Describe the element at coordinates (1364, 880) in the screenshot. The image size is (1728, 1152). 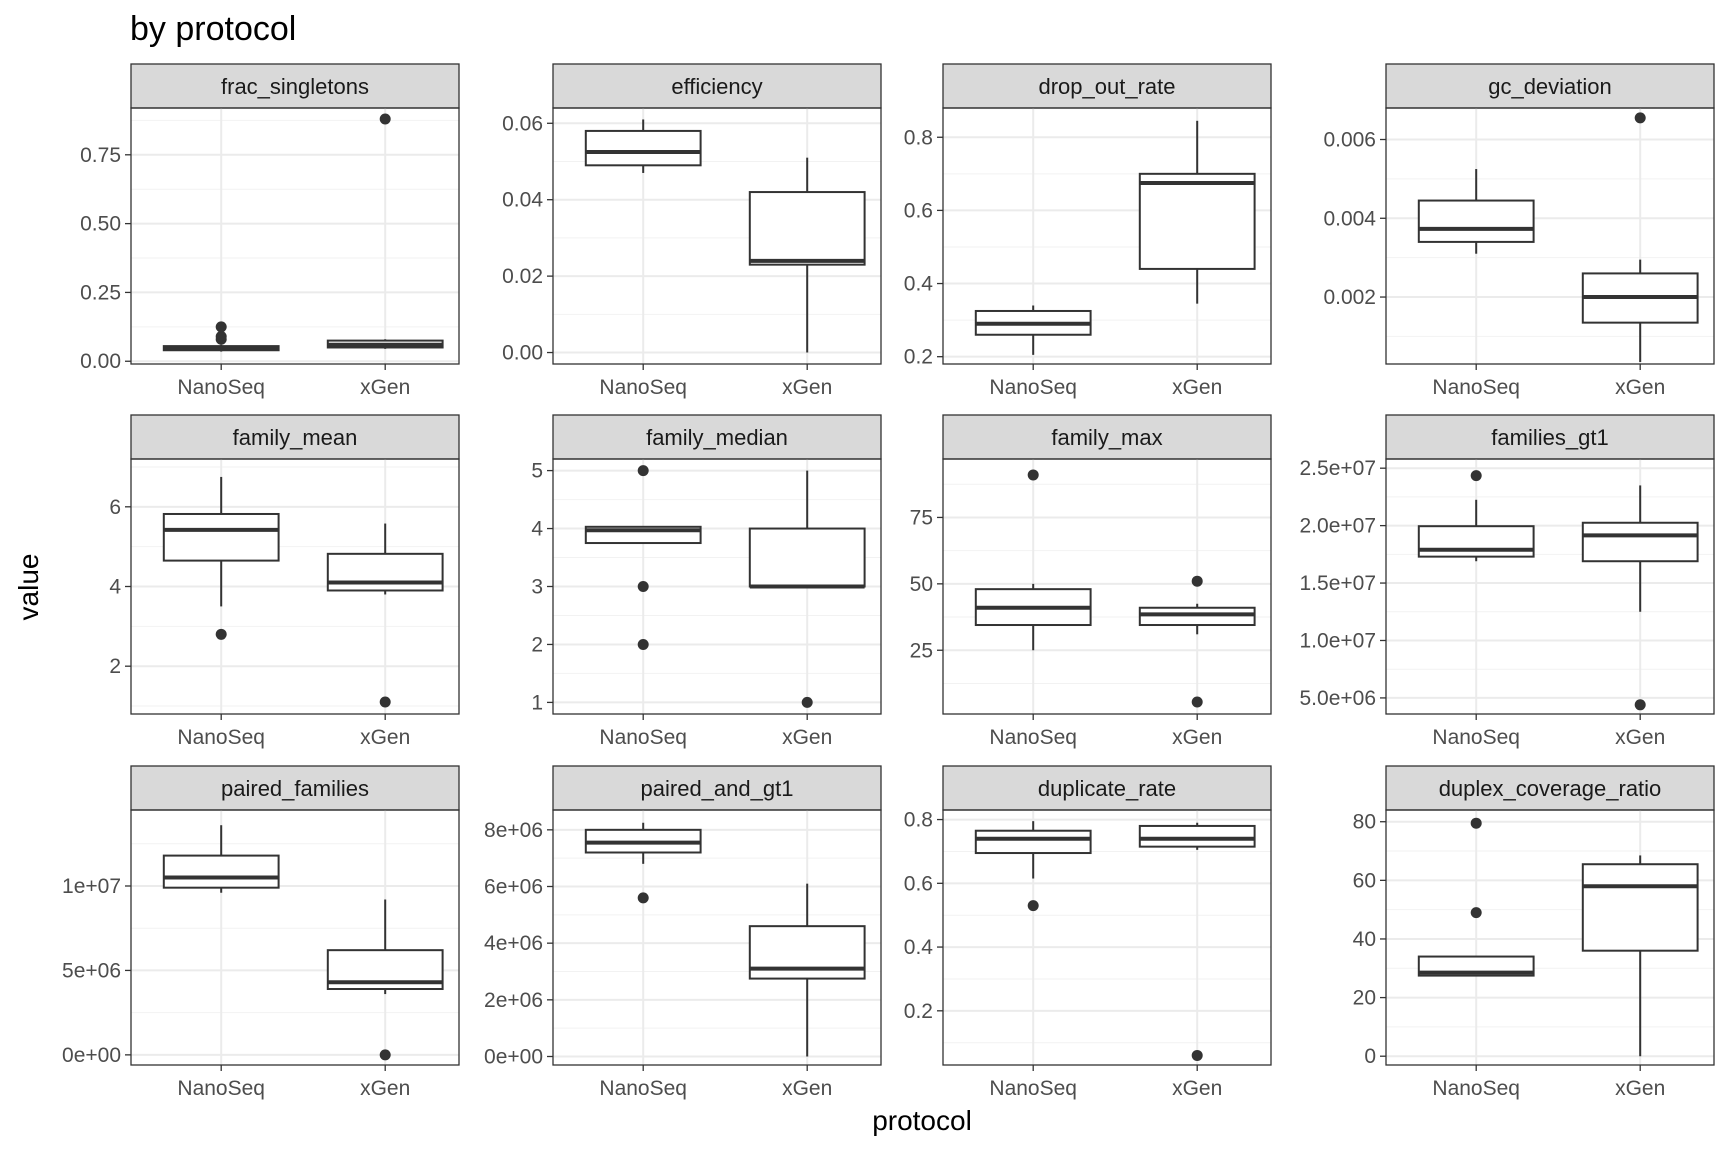
I see `y-tick-label: 60` at that location.